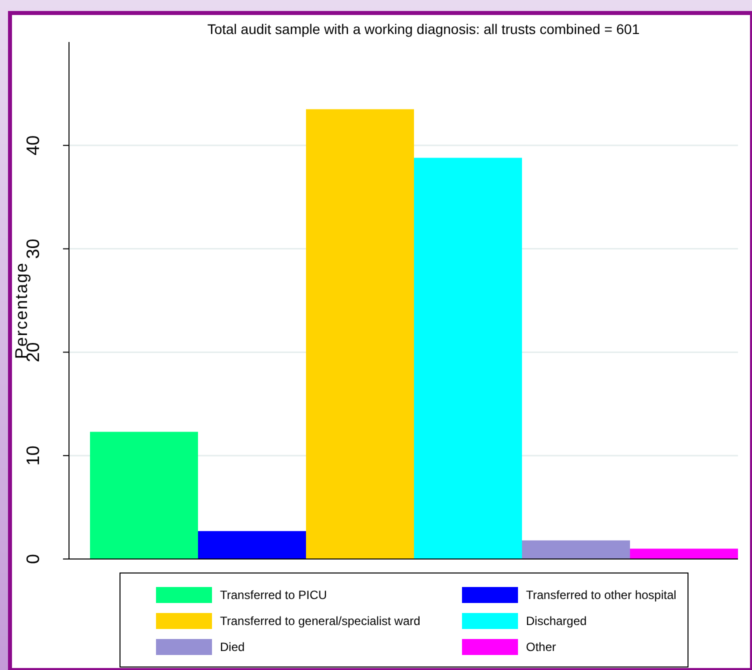 Image resolution: width=752 pixels, height=670 pixels. What do you see at coordinates (556, 621) in the screenshot?
I see `legend-label: Discharged` at bounding box center [556, 621].